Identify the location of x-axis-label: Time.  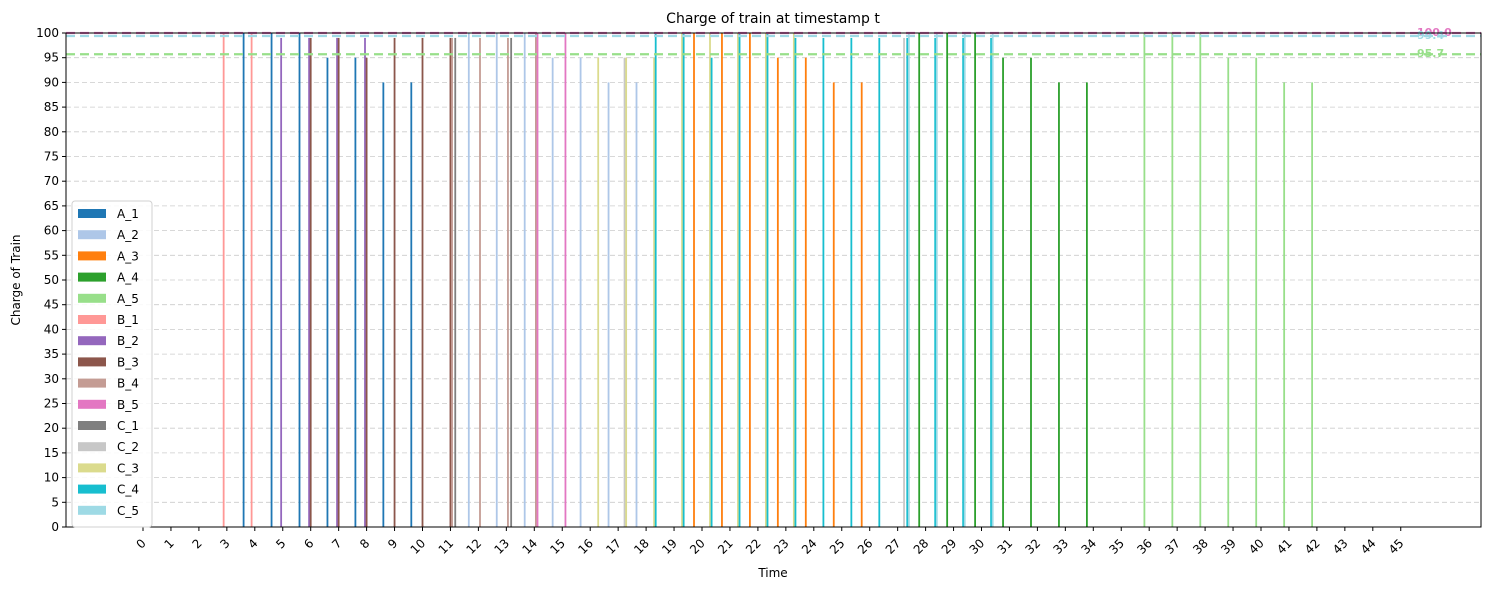
(772, 573).